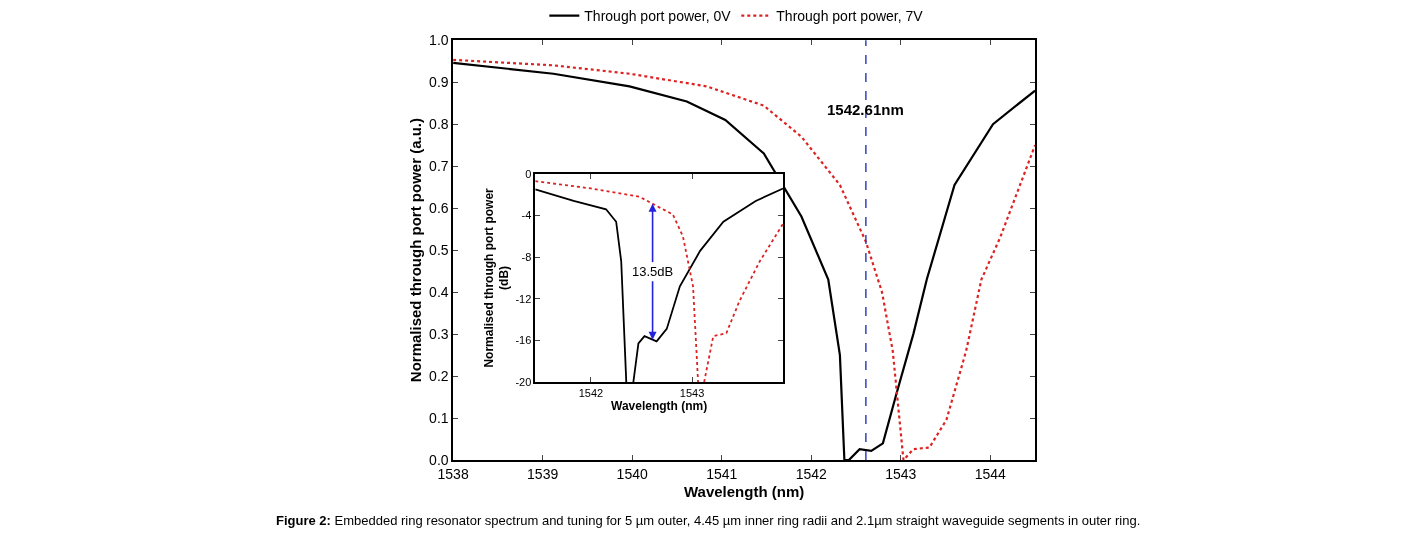 The height and width of the screenshot is (535, 1416). What do you see at coordinates (722, 473) in the screenshot?
I see `x-tick-label: 1541` at bounding box center [722, 473].